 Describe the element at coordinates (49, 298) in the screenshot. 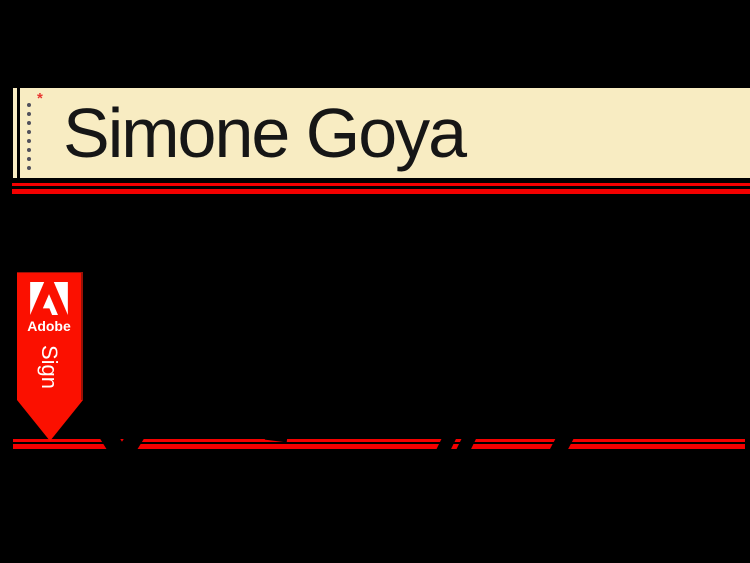

I see `adobe-a-icon` at that location.